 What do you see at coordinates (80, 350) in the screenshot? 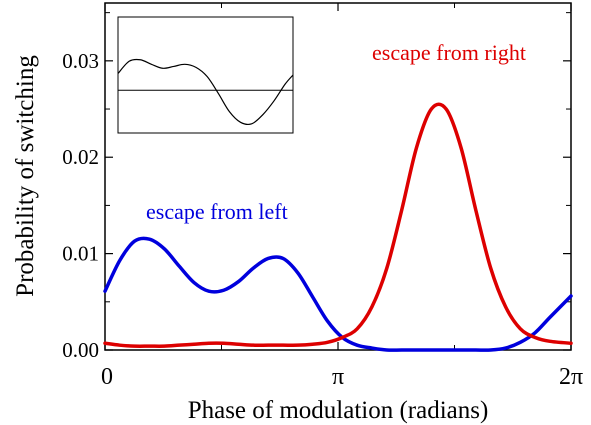
I see `y-tick-label: 0.00` at bounding box center [80, 350].